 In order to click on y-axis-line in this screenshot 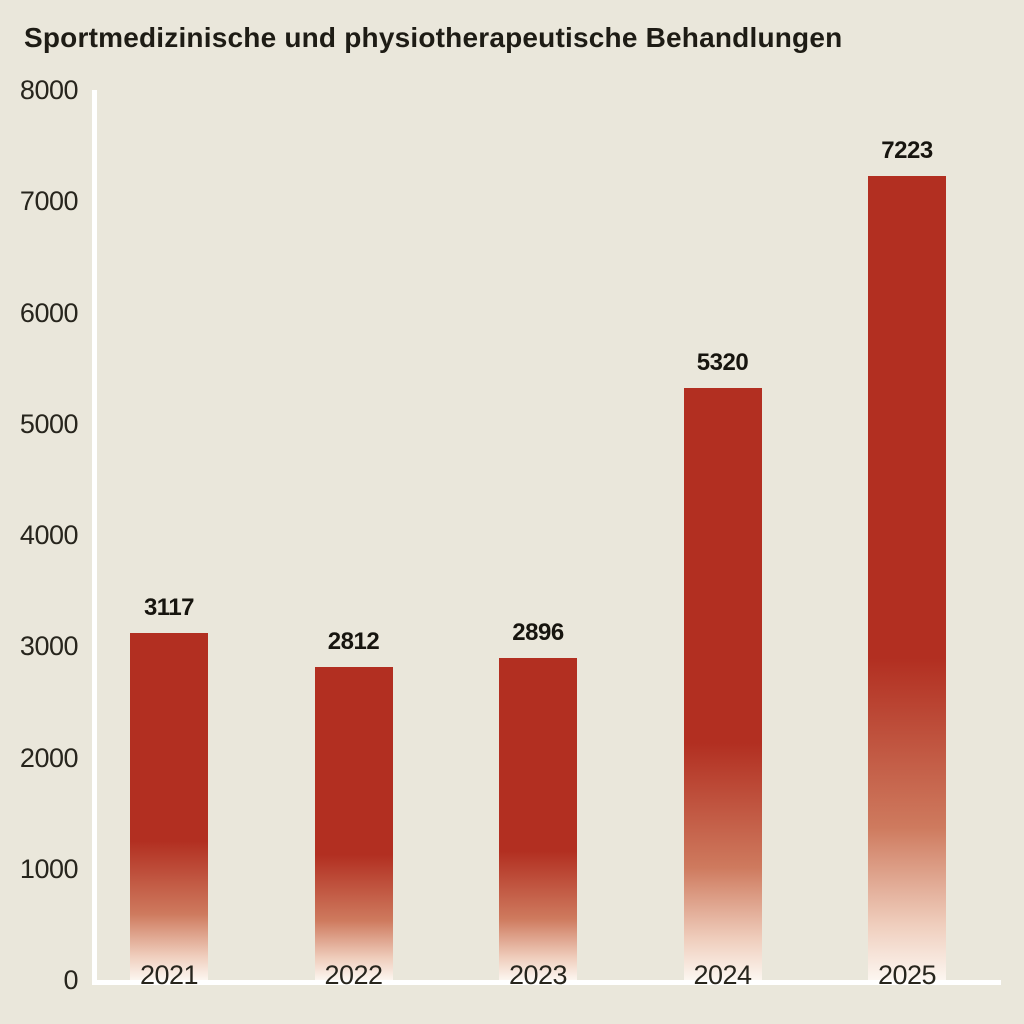, I will do `click(94, 537)`.